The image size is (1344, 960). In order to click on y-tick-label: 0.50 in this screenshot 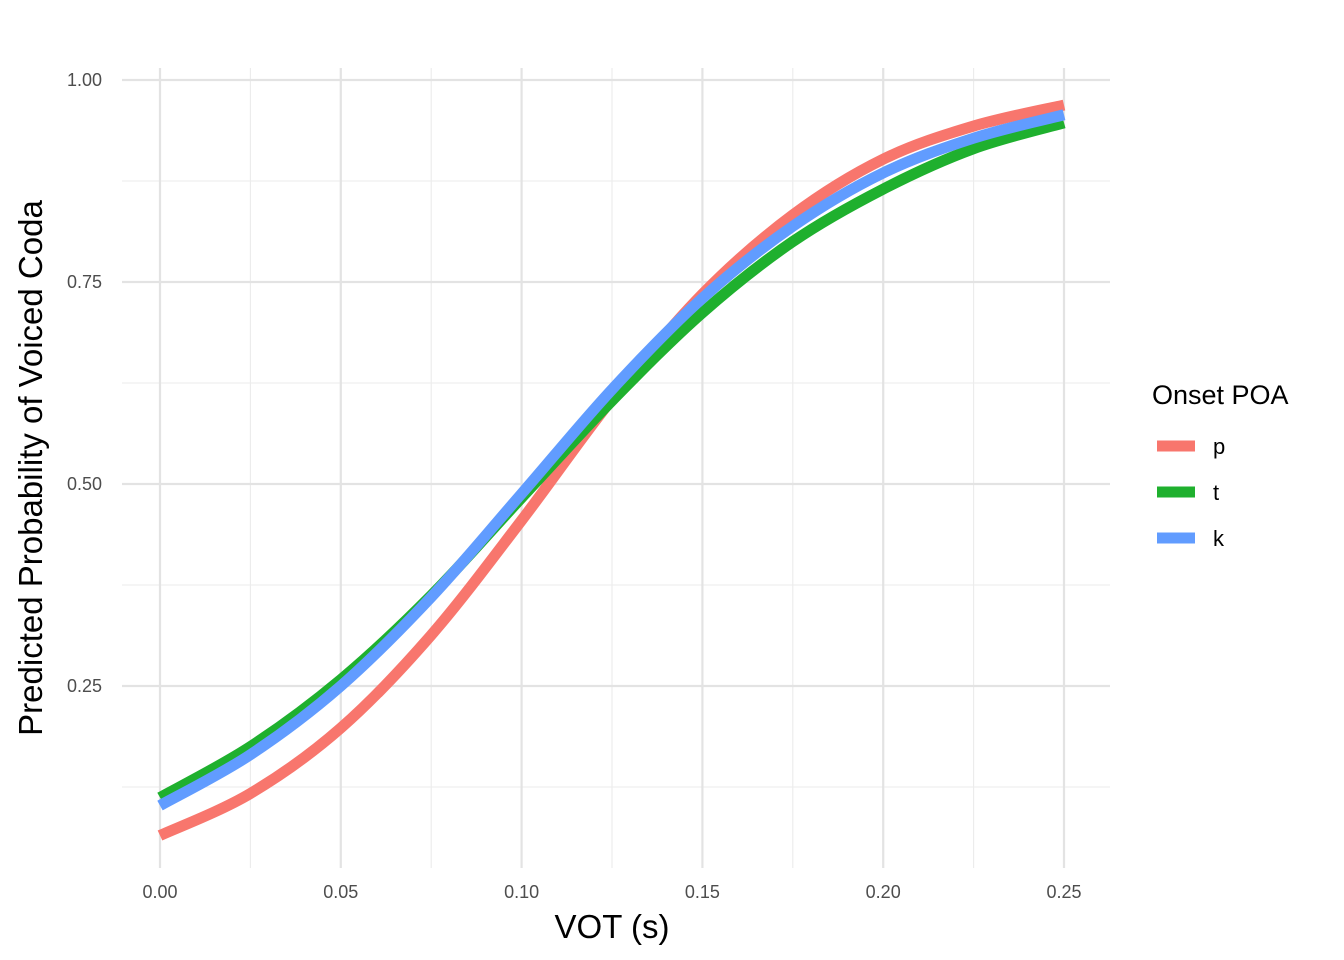, I will do `click(84, 484)`.